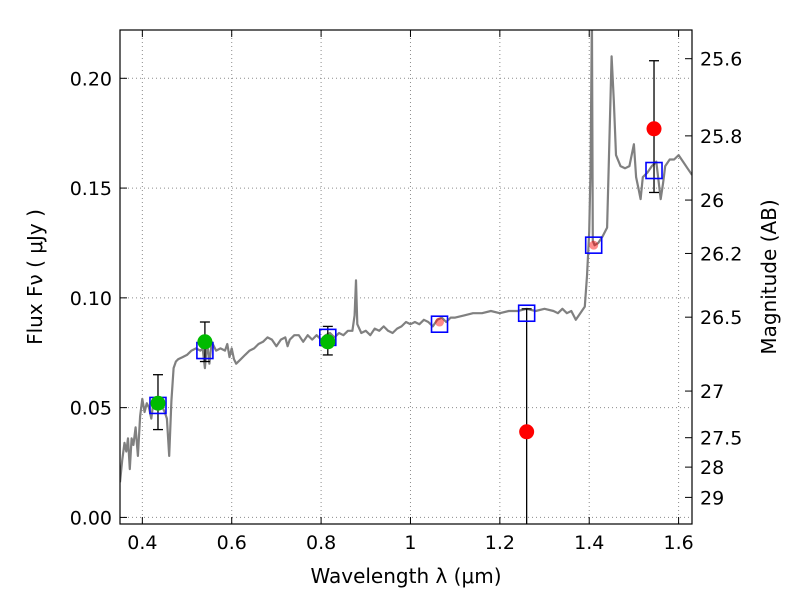 Image resolution: width=800 pixels, height=600 pixels. What do you see at coordinates (142, 543) in the screenshot?
I see `x-tick-label: 0.4` at bounding box center [142, 543].